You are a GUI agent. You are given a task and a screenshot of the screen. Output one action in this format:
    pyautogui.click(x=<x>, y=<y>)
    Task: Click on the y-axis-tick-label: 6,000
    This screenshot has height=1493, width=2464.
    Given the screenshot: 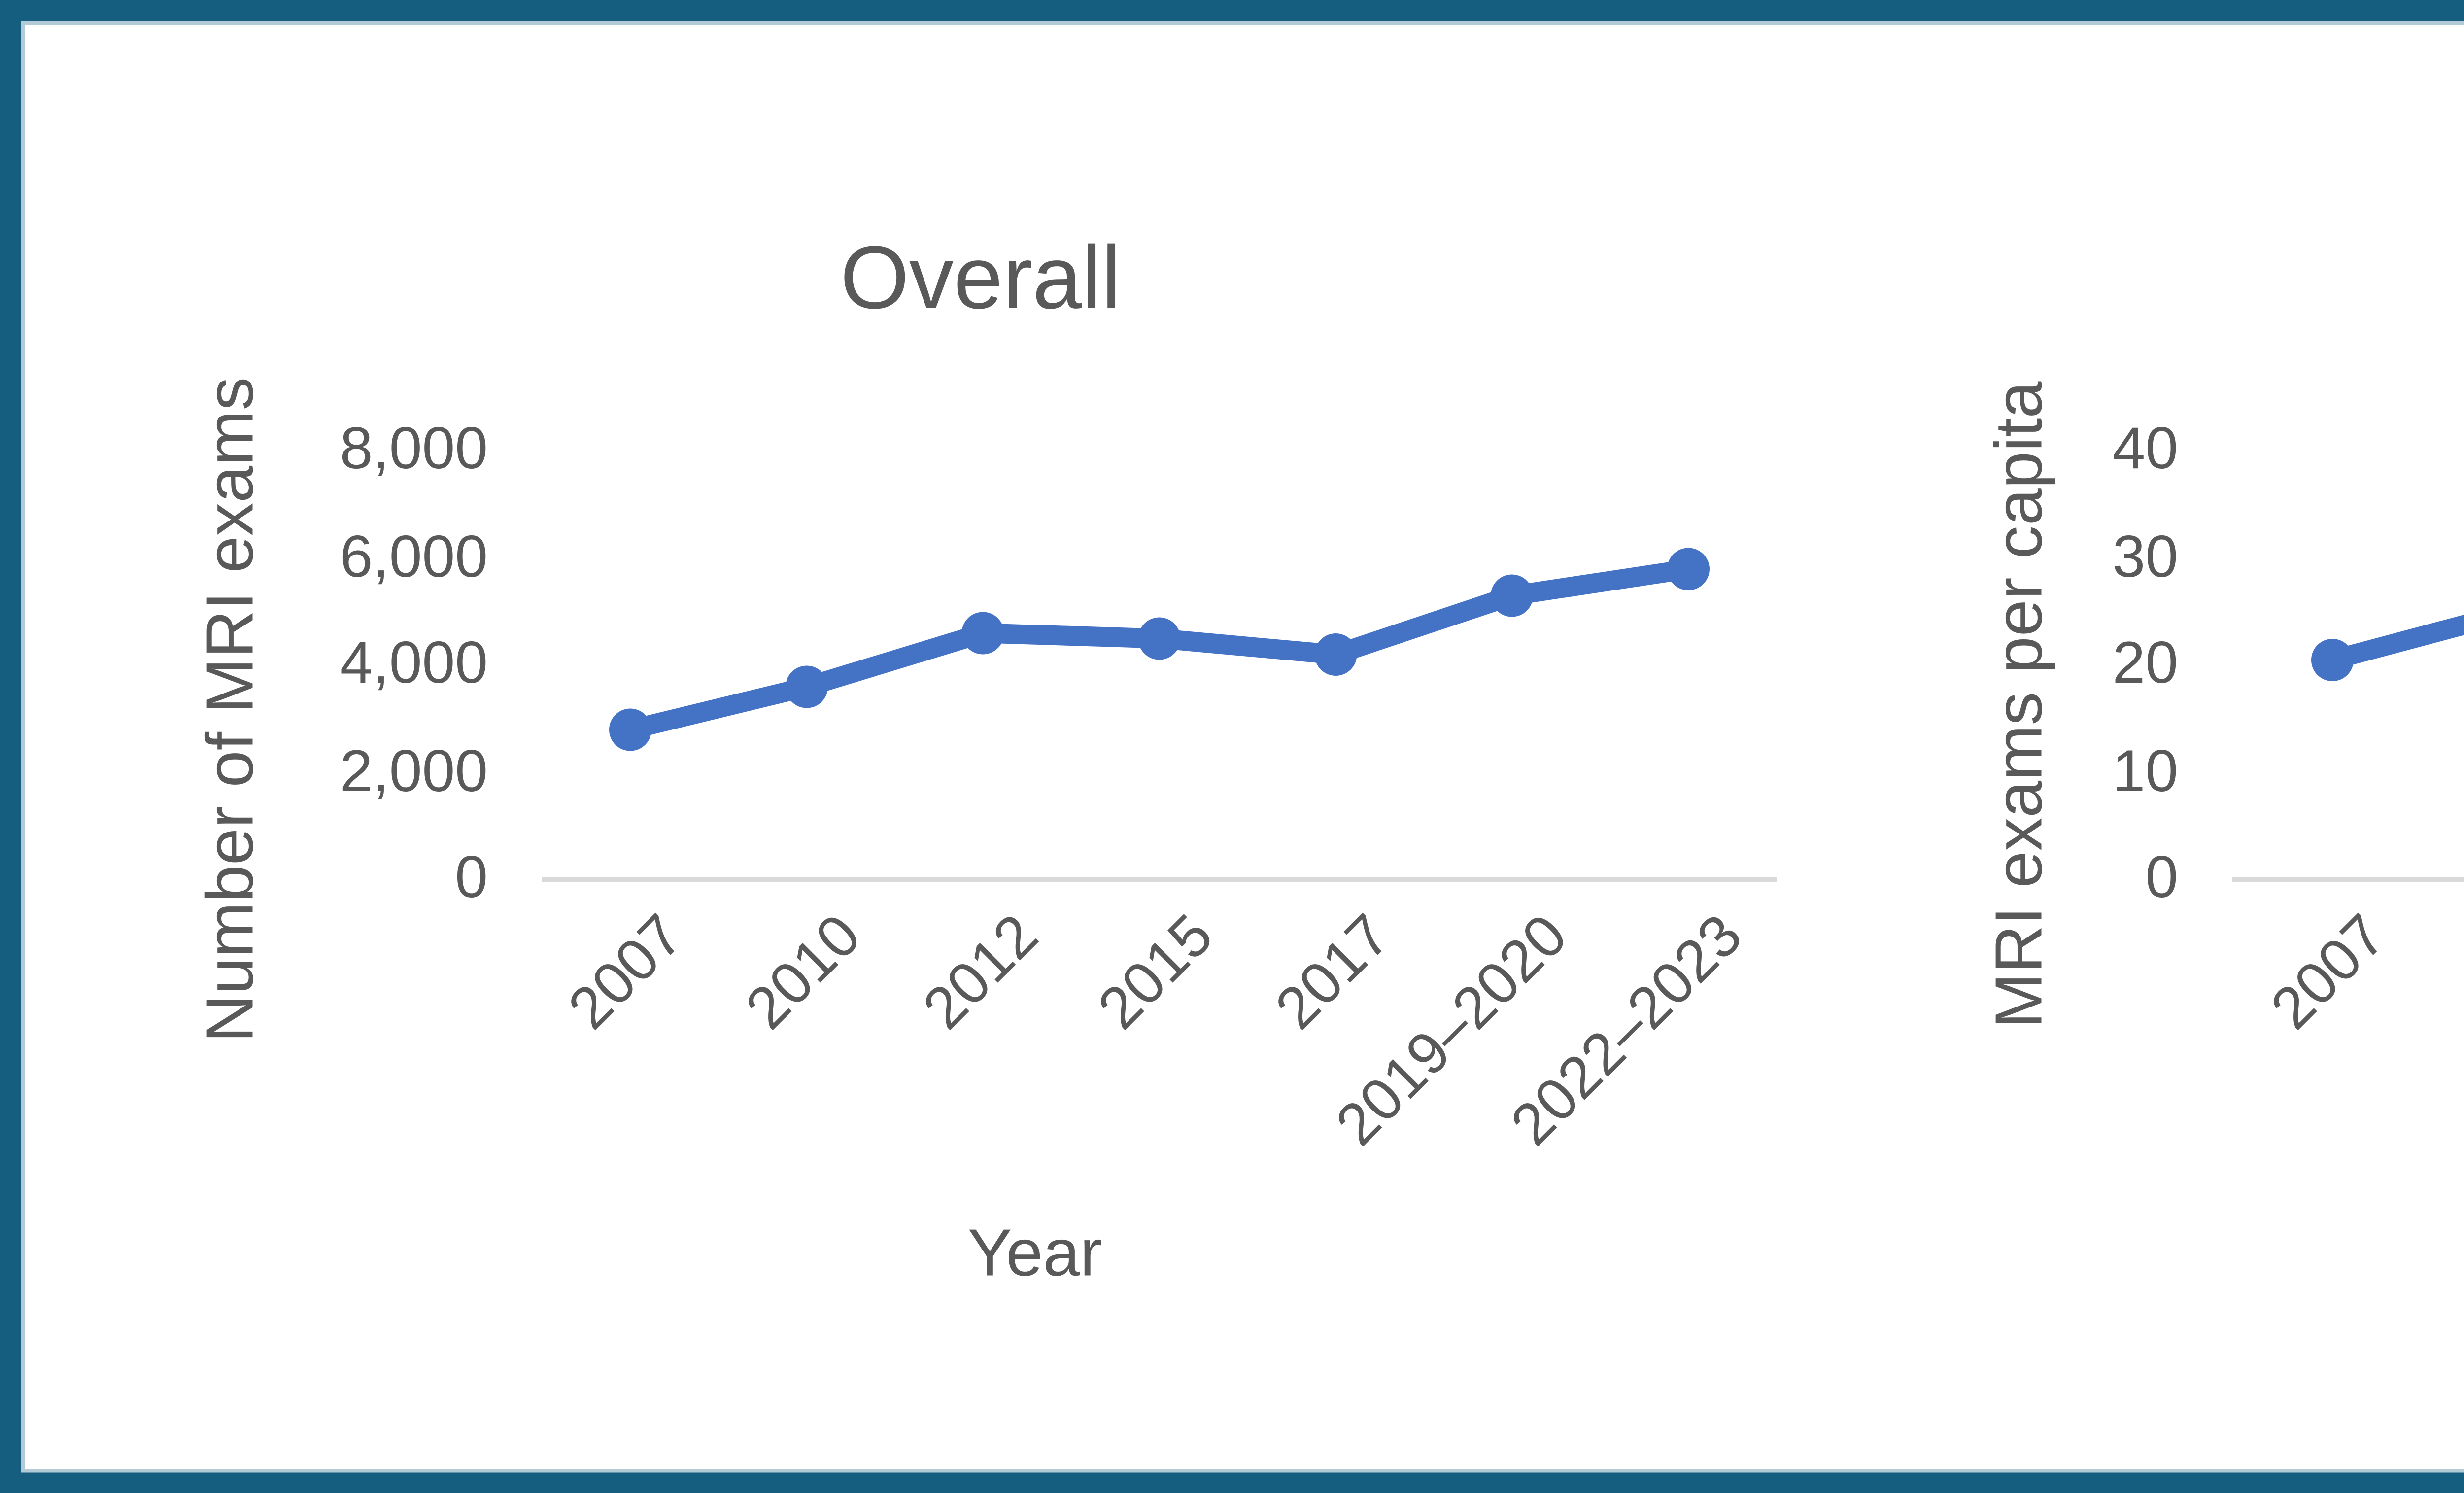 What is the action you would take?
    pyautogui.click(x=414, y=556)
    